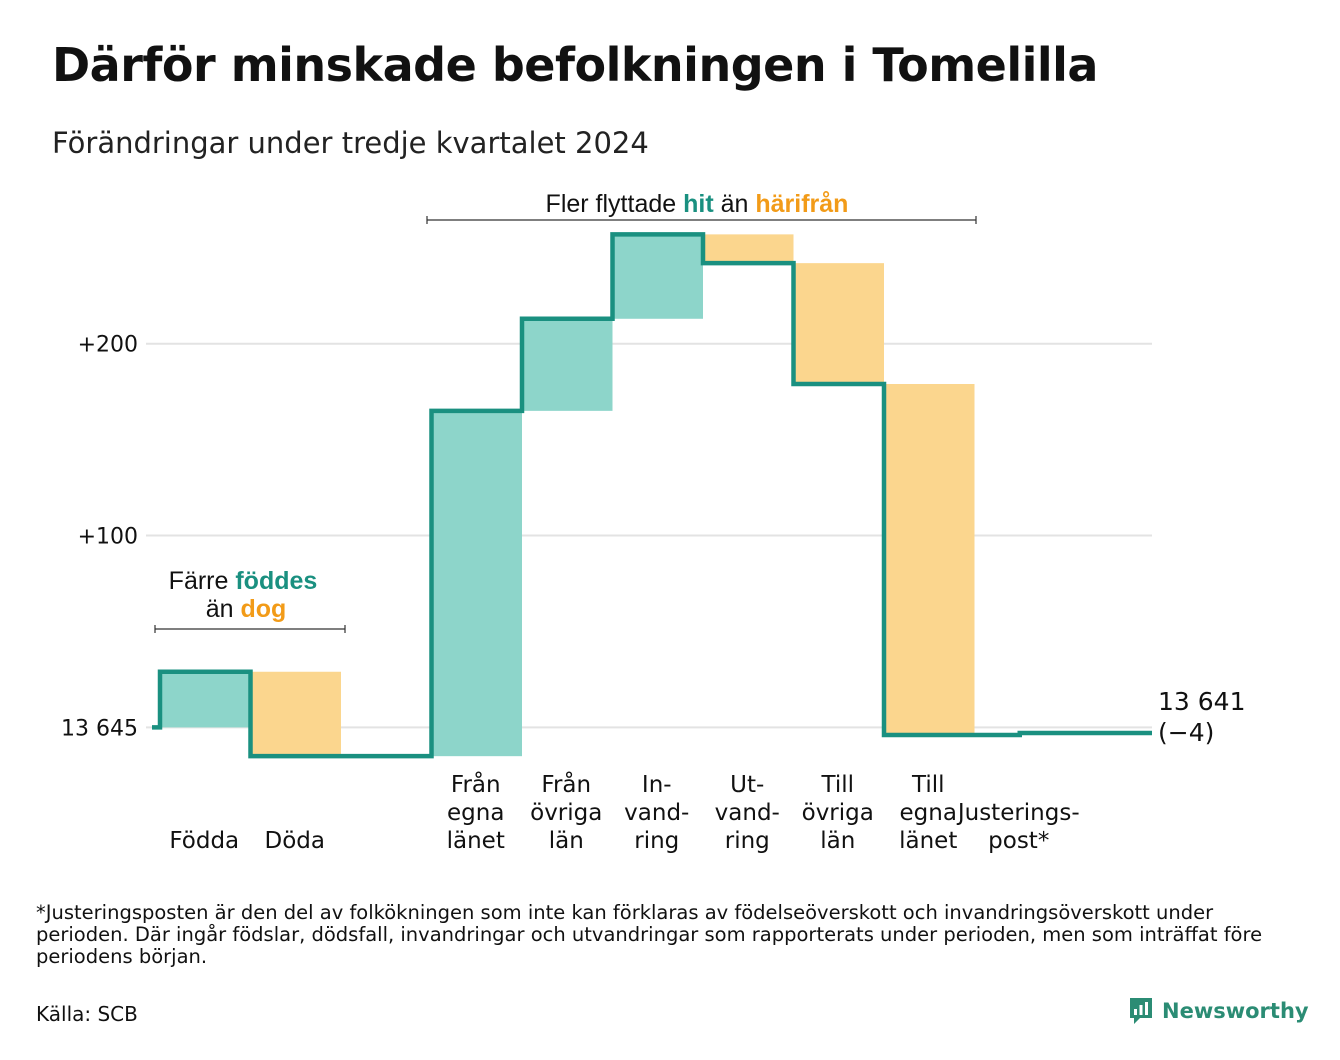 This screenshot has width=1340, height=1060. What do you see at coordinates (263, 609) in the screenshot?
I see `annotation-births-highlight2: dog` at bounding box center [263, 609].